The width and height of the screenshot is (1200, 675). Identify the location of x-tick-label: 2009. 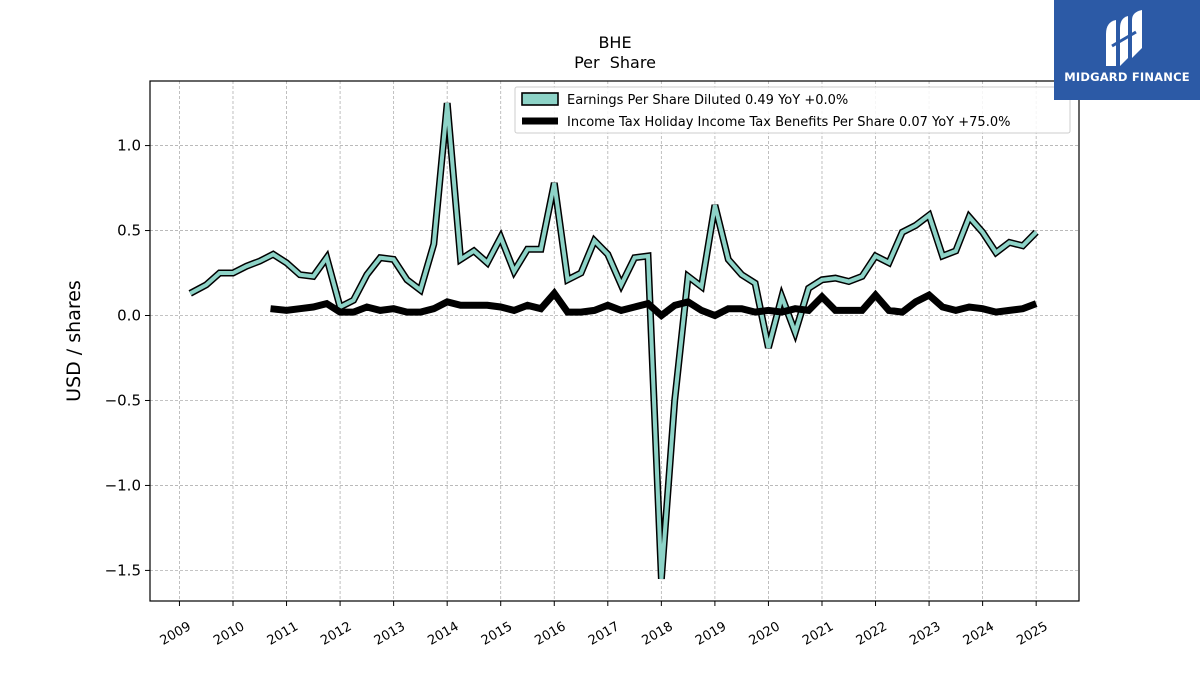
(176, 634).